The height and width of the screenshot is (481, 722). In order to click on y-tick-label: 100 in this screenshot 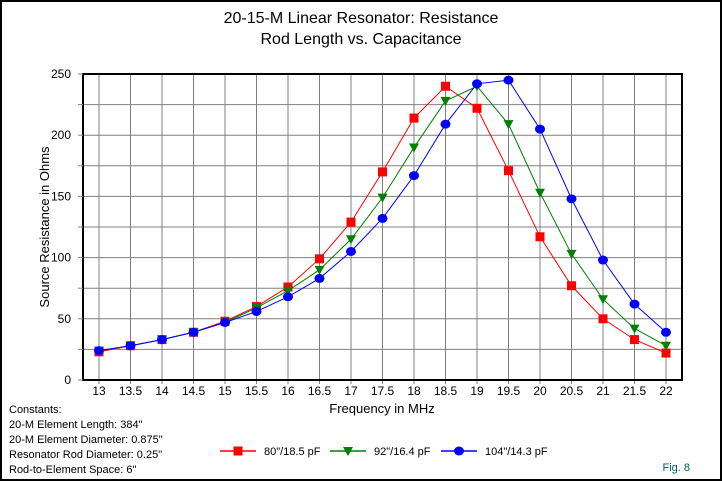, I will do `click(61, 258)`.